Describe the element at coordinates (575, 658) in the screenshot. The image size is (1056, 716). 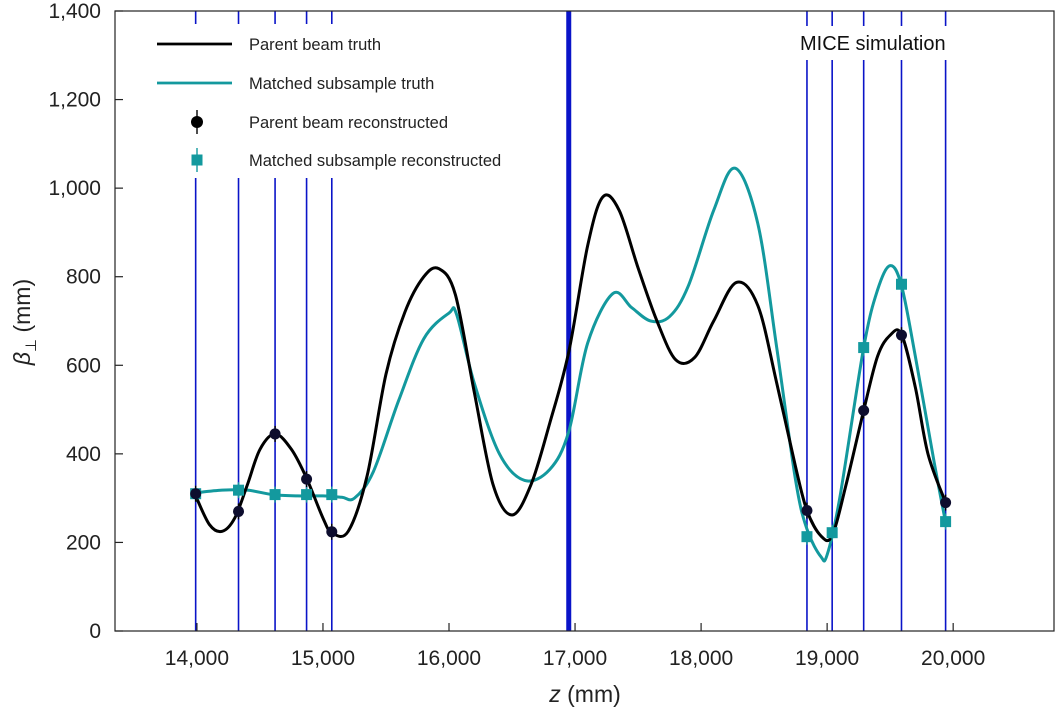
I see `x-tick-label: 17,000` at that location.